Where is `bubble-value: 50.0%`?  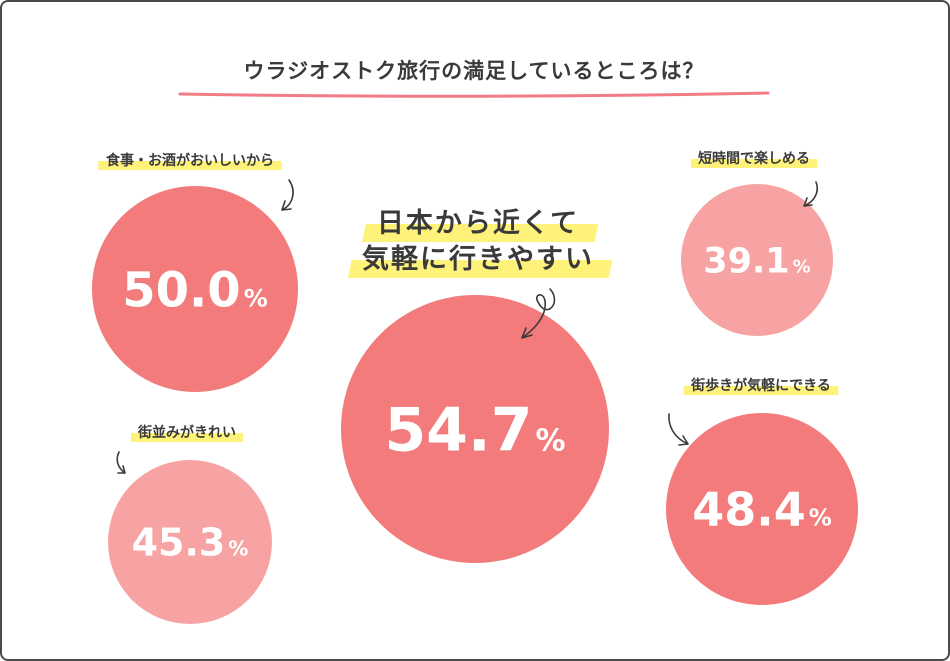 bubble-value: 50.0% is located at coordinates (194, 290).